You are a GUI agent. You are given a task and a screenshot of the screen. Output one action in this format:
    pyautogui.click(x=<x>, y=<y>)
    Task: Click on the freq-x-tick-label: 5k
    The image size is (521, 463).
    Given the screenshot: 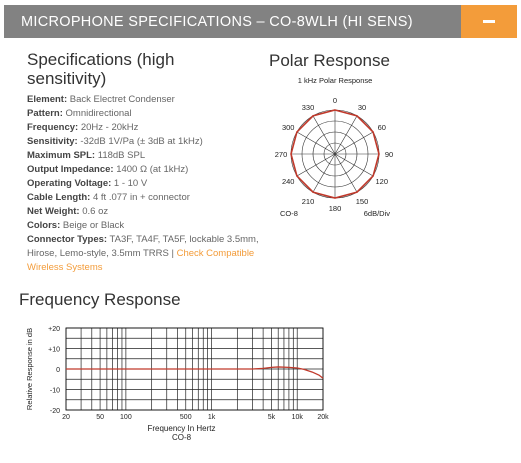 What is the action you would take?
    pyautogui.click(x=272, y=417)
    